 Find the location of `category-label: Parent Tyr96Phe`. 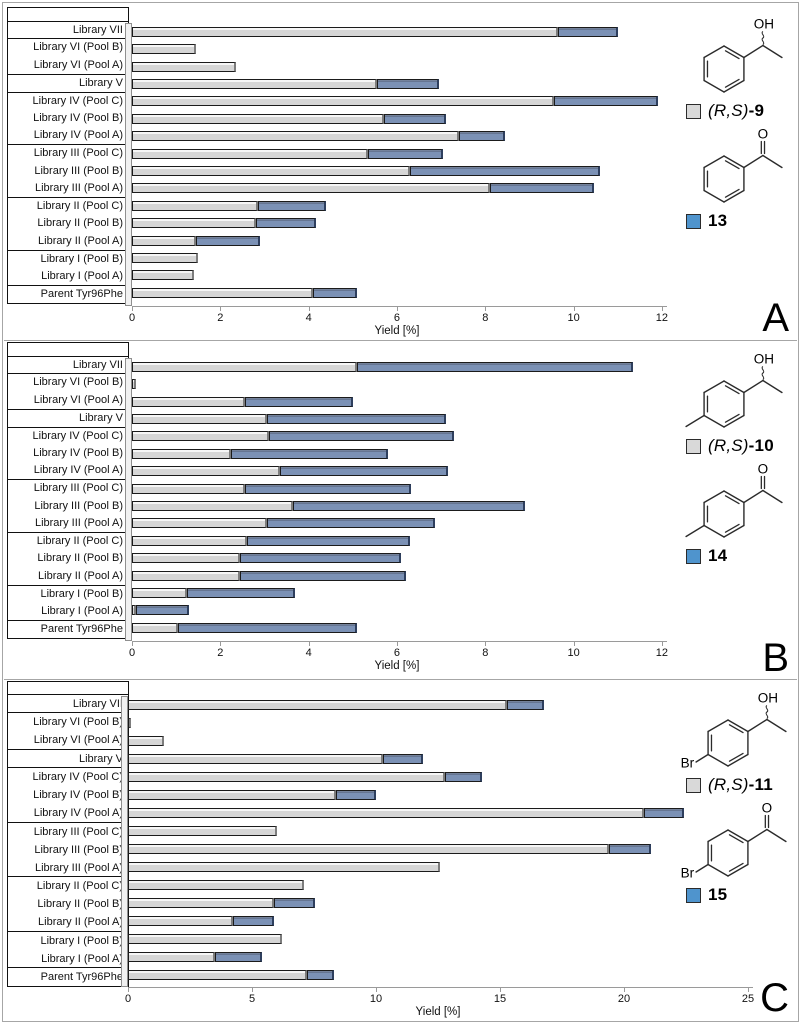

category-label: Parent Tyr96Phe is located at coordinates (81, 977).